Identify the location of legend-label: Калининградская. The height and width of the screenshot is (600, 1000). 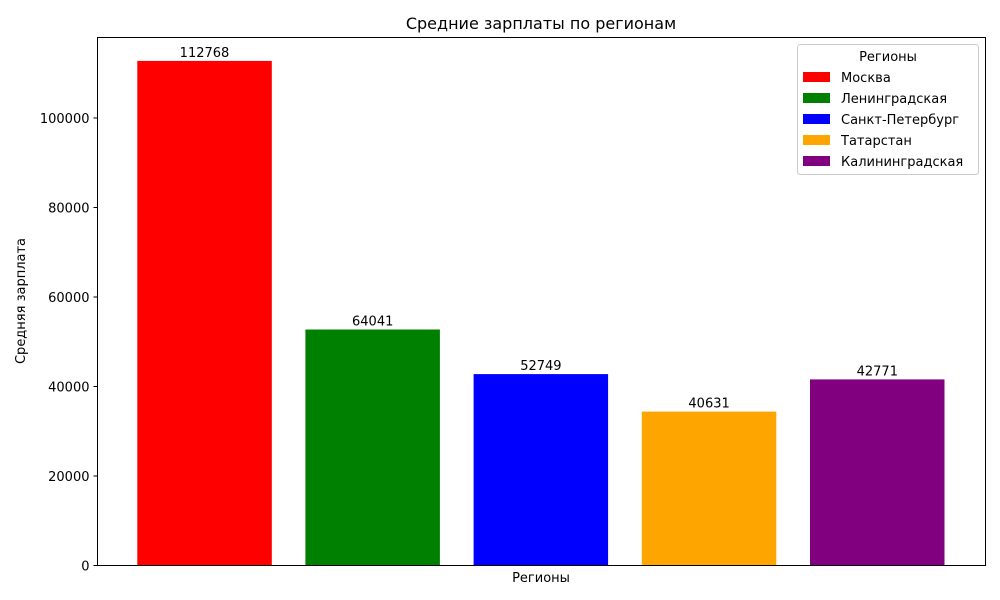
(902, 162).